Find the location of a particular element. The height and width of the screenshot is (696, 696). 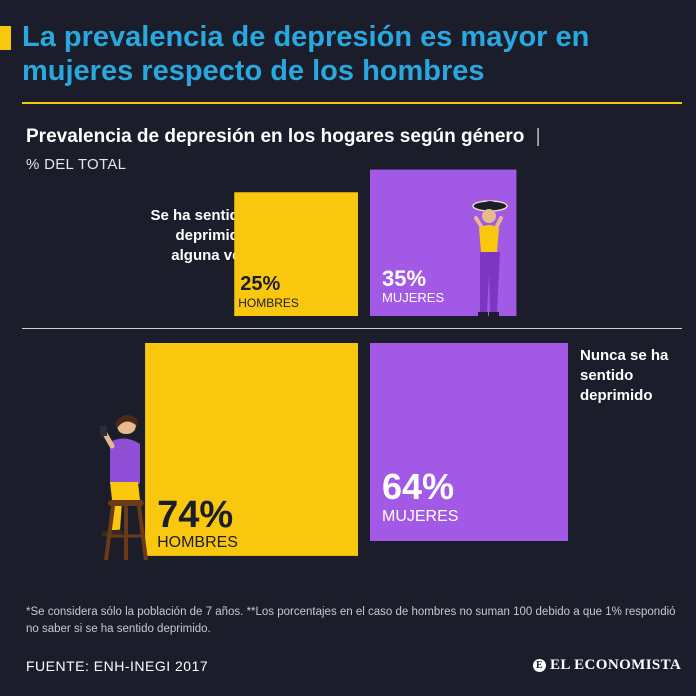

series-label-men-ever: HOMBRES is located at coordinates (268, 303).